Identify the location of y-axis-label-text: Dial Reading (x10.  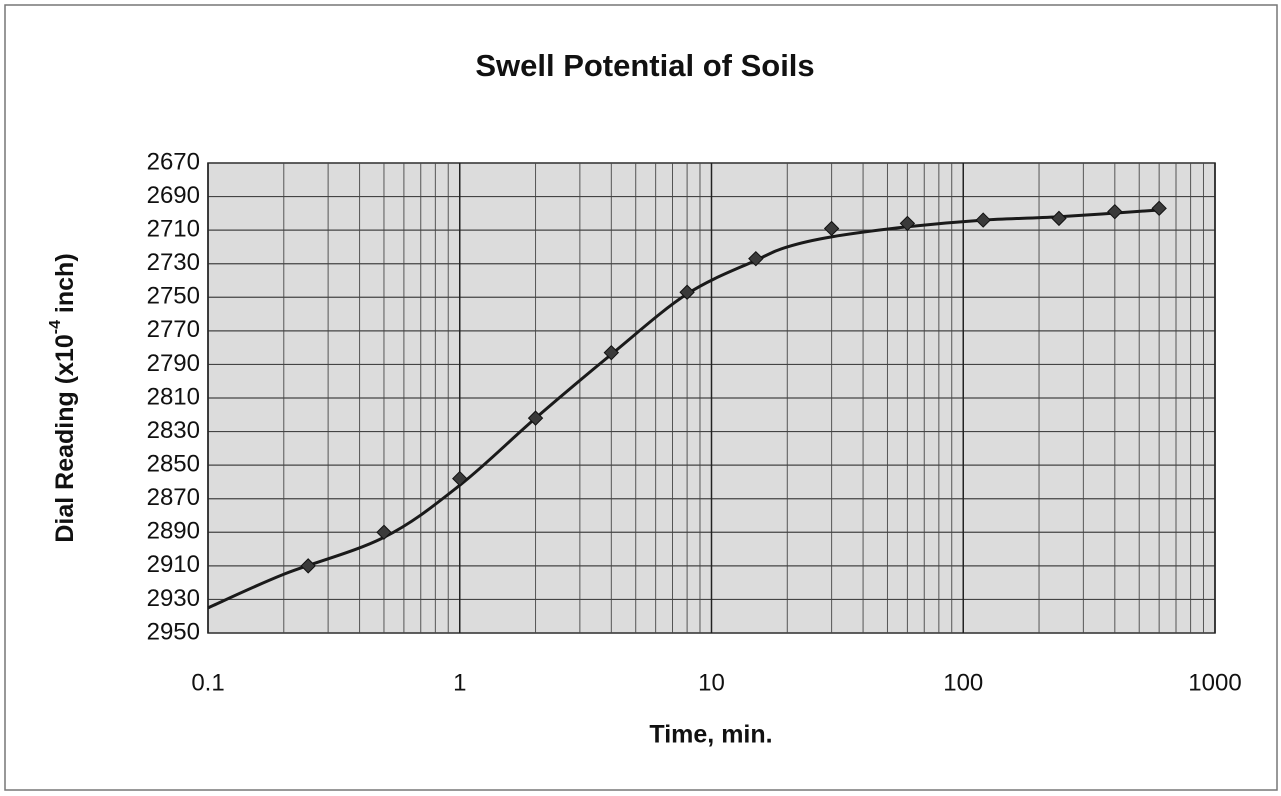
(65, 438).